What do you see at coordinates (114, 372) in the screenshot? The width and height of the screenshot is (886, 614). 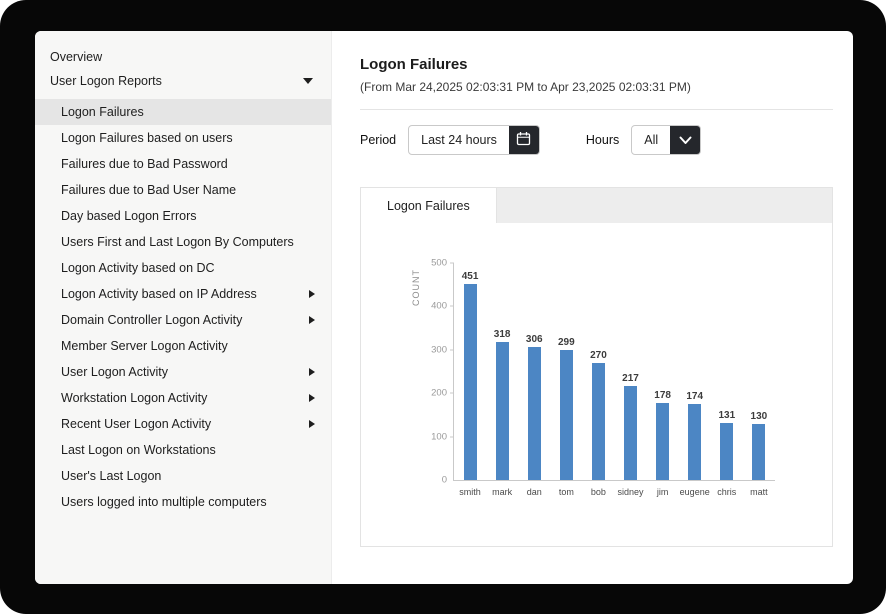 I see `sidebar-item-label: User Logon Activity` at bounding box center [114, 372].